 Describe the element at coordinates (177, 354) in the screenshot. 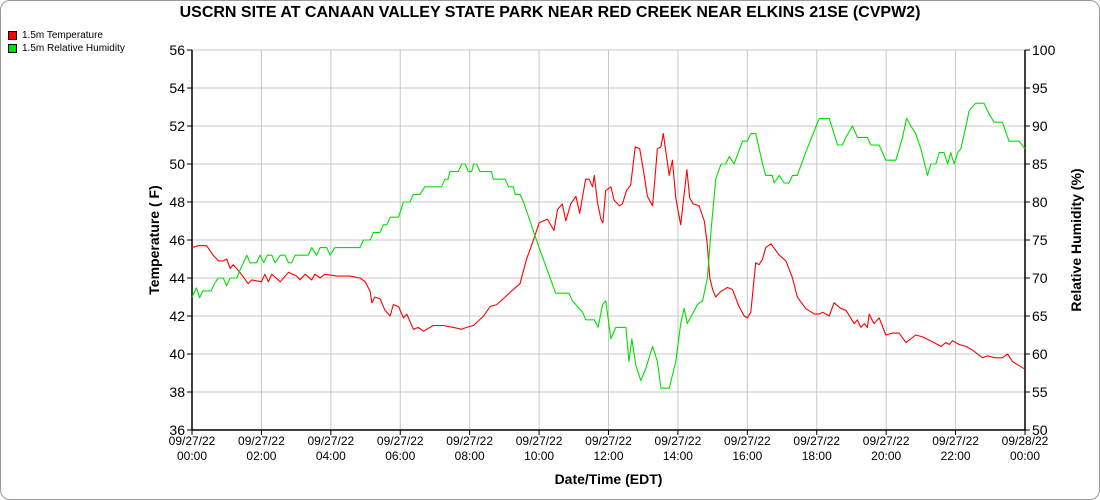

I see `y-tick-label-left: 40` at that location.